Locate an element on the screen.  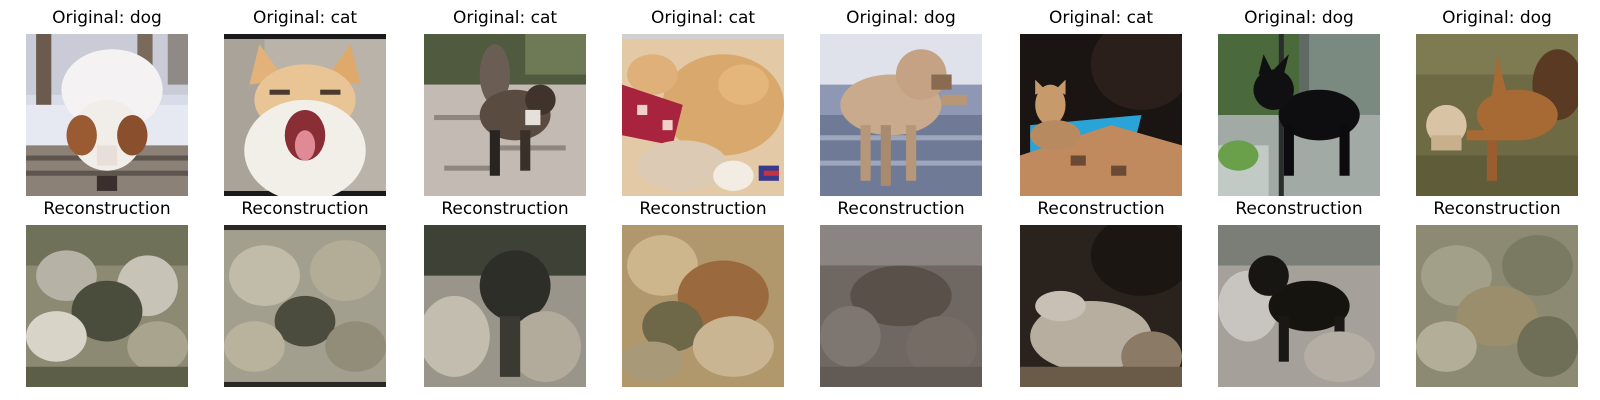
cat-on-rock-image is located at coordinates (1101, 115).